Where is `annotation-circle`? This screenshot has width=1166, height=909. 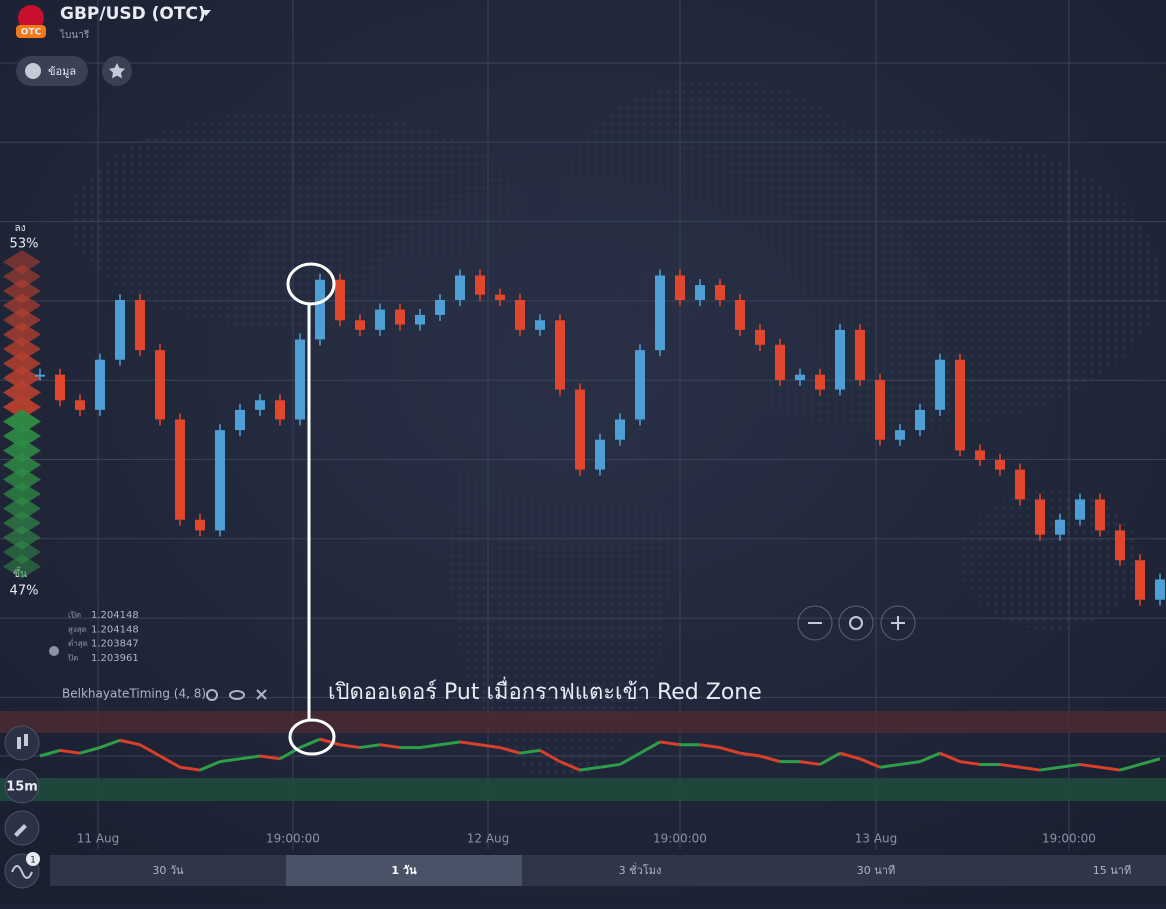 annotation-circle is located at coordinates (311, 284).